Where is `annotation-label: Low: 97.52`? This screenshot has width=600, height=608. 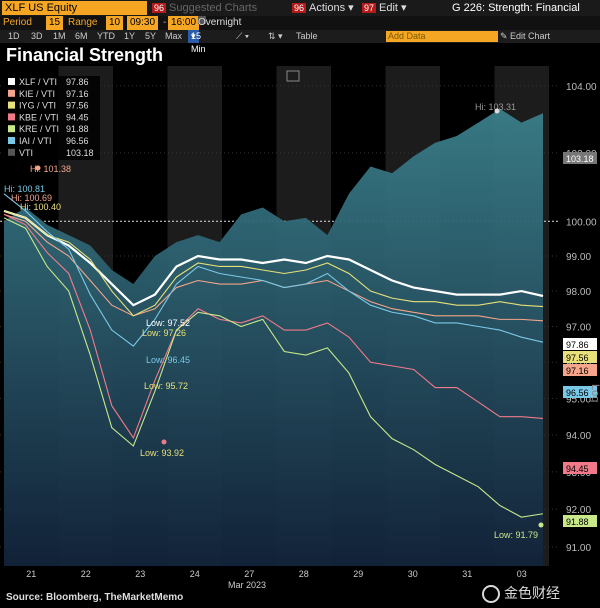
annotation-label: Low: 97.52 is located at coordinates (168, 323).